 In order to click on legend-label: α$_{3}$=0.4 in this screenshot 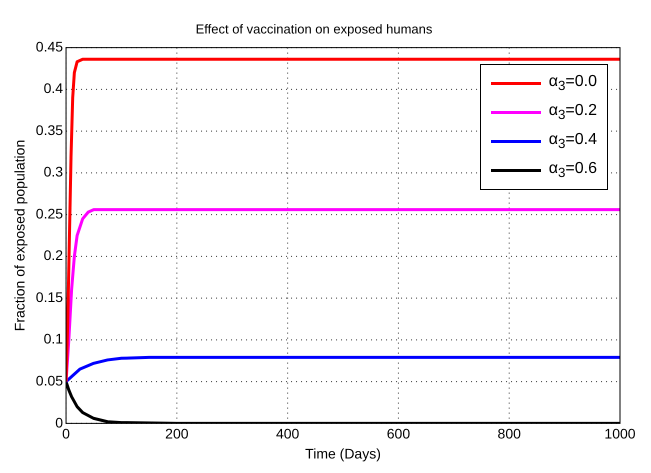, I will do `click(572, 141)`.